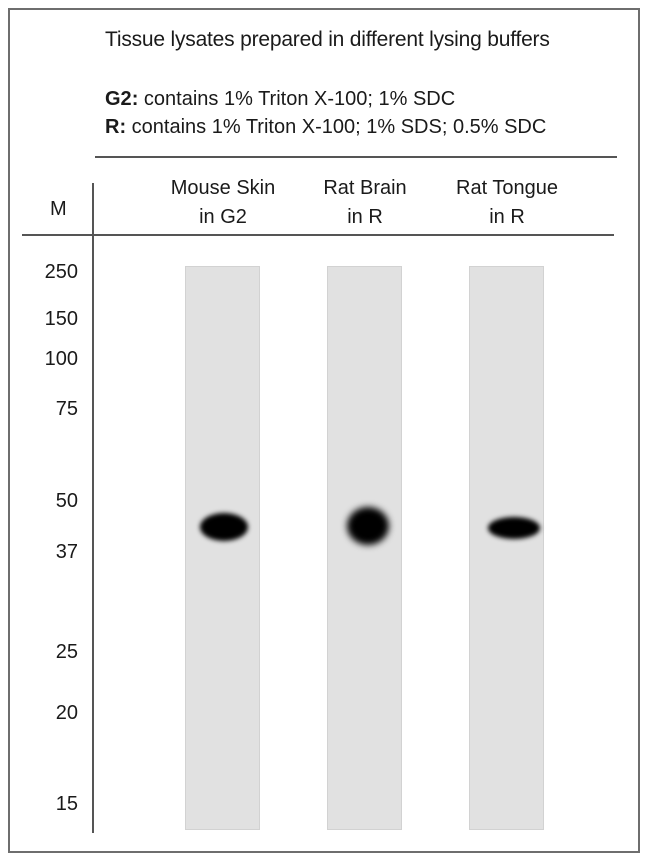 The width and height of the screenshot is (650, 862). I want to click on divider-header, so click(318, 235).